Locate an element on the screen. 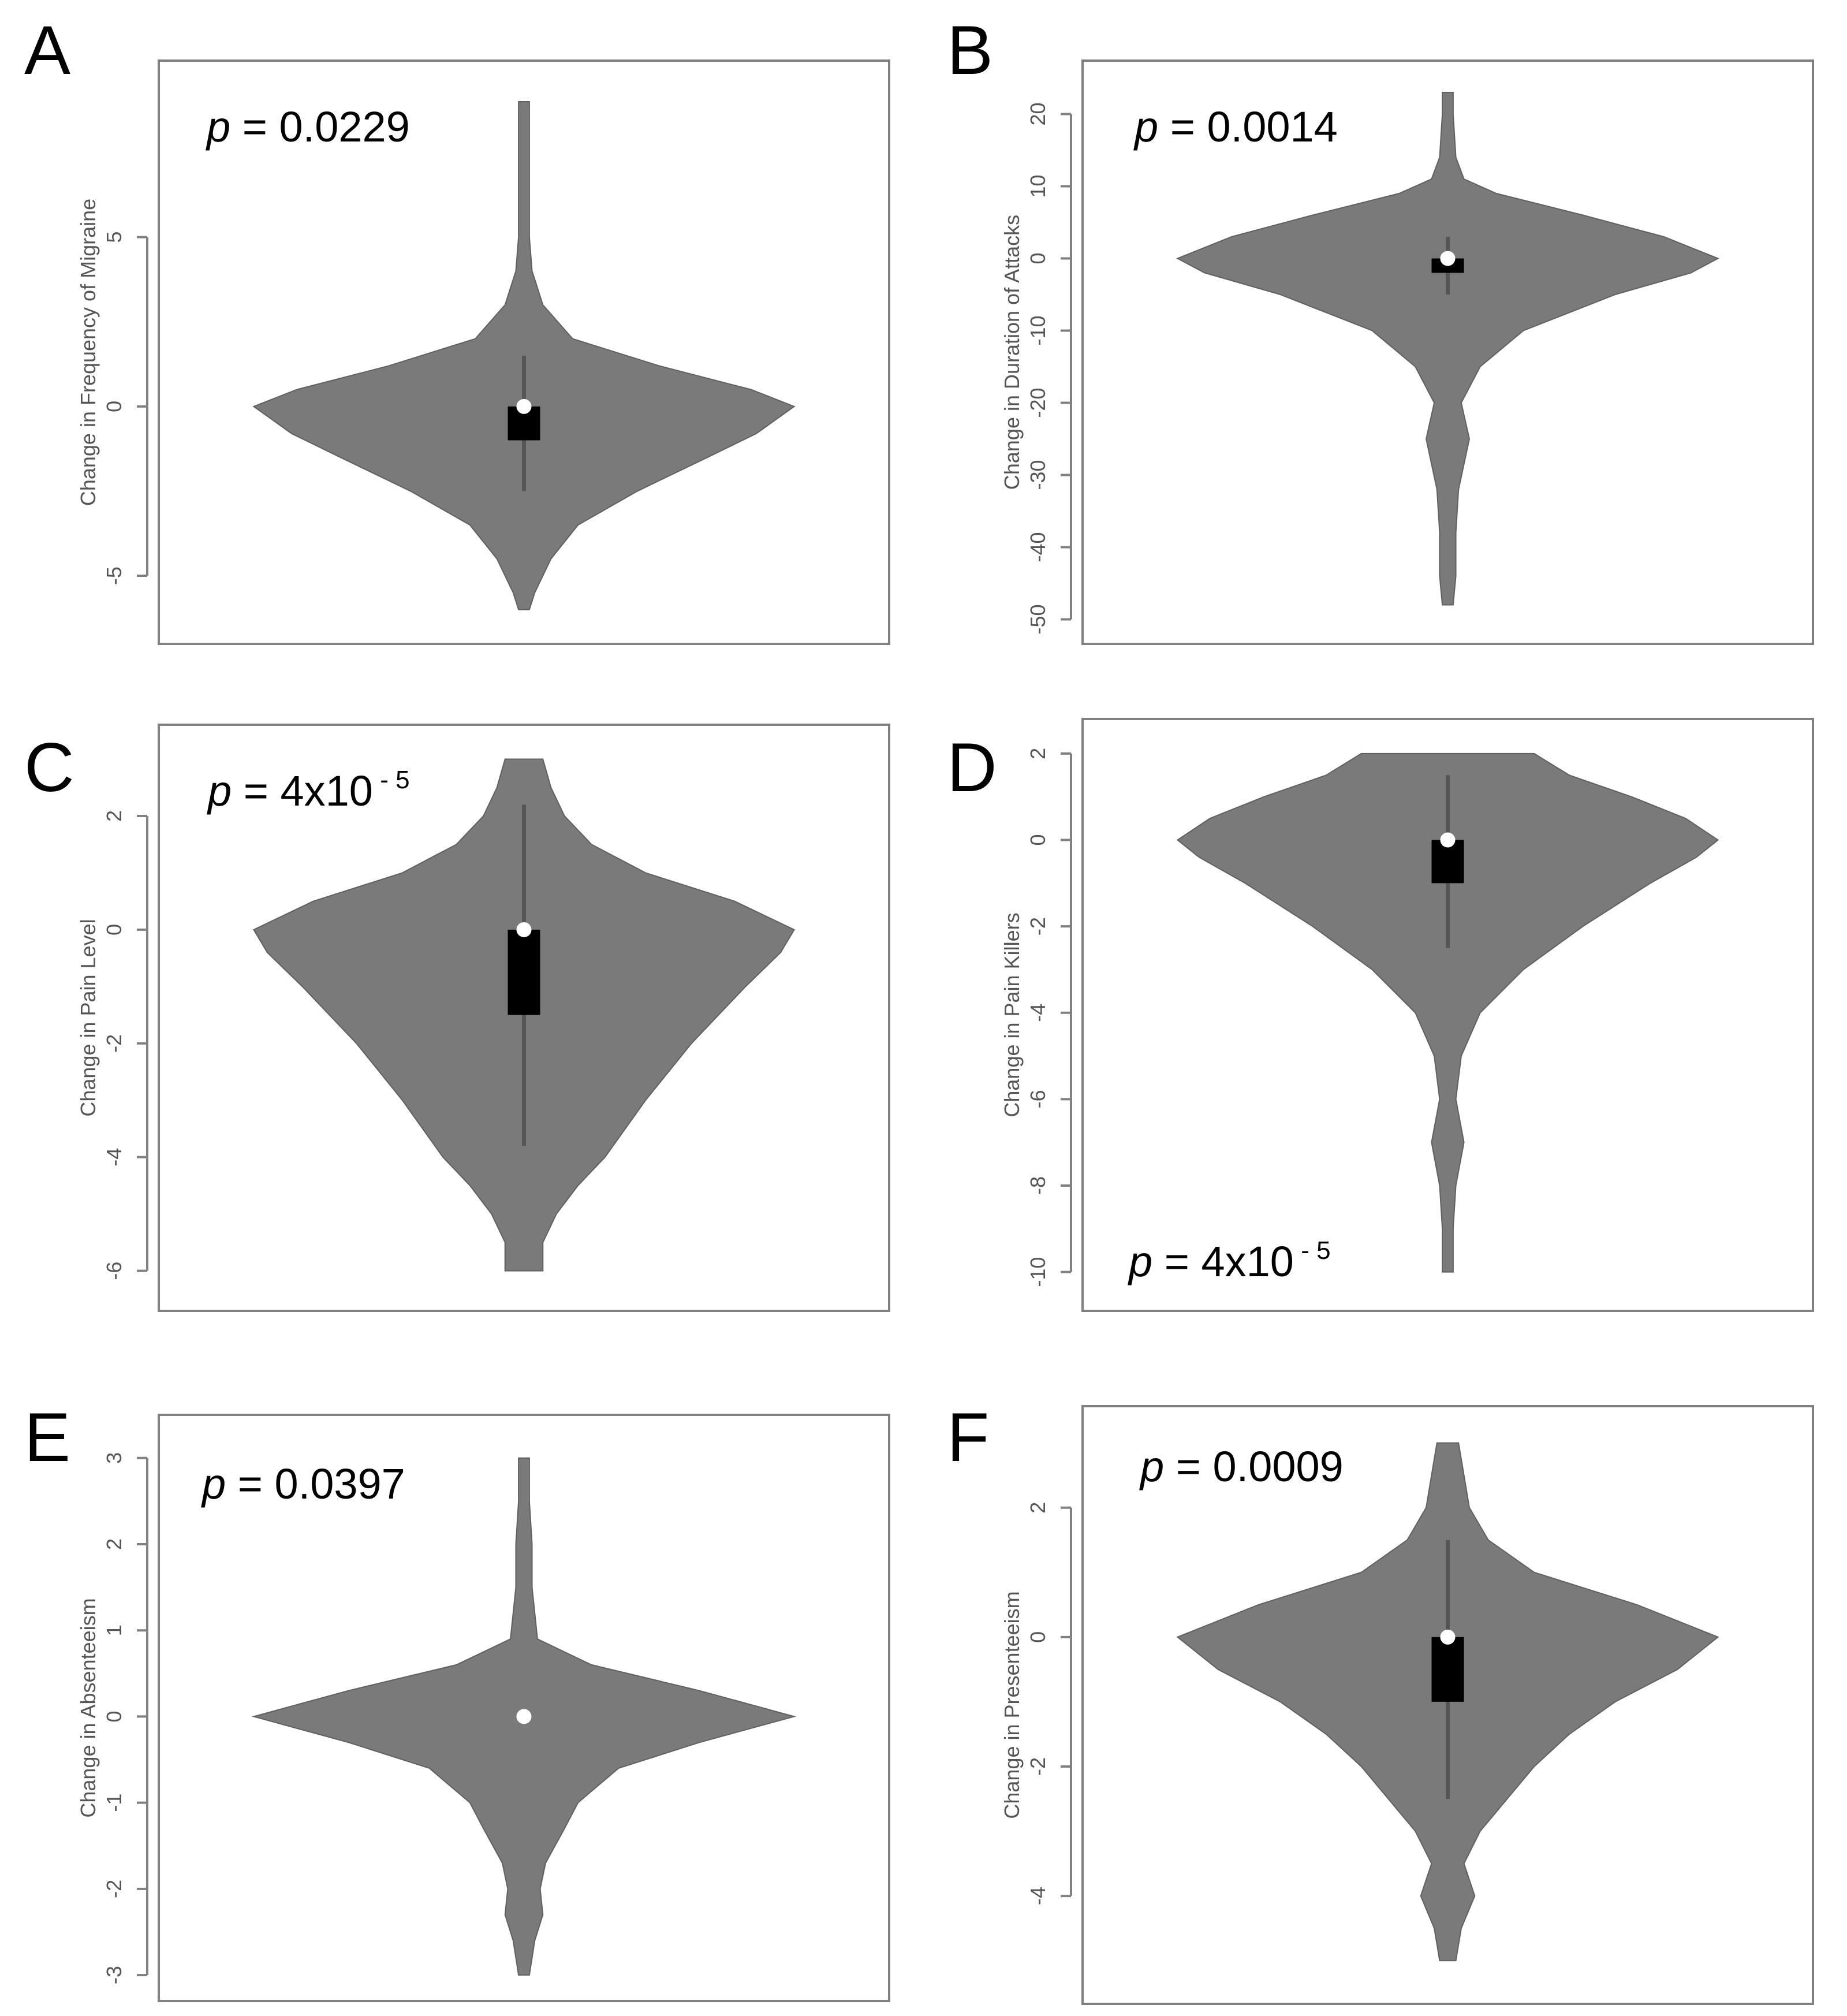 The width and height of the screenshot is (1847, 2016). y-axis-title: Change in Pain Killers is located at coordinates (1012, 1014).